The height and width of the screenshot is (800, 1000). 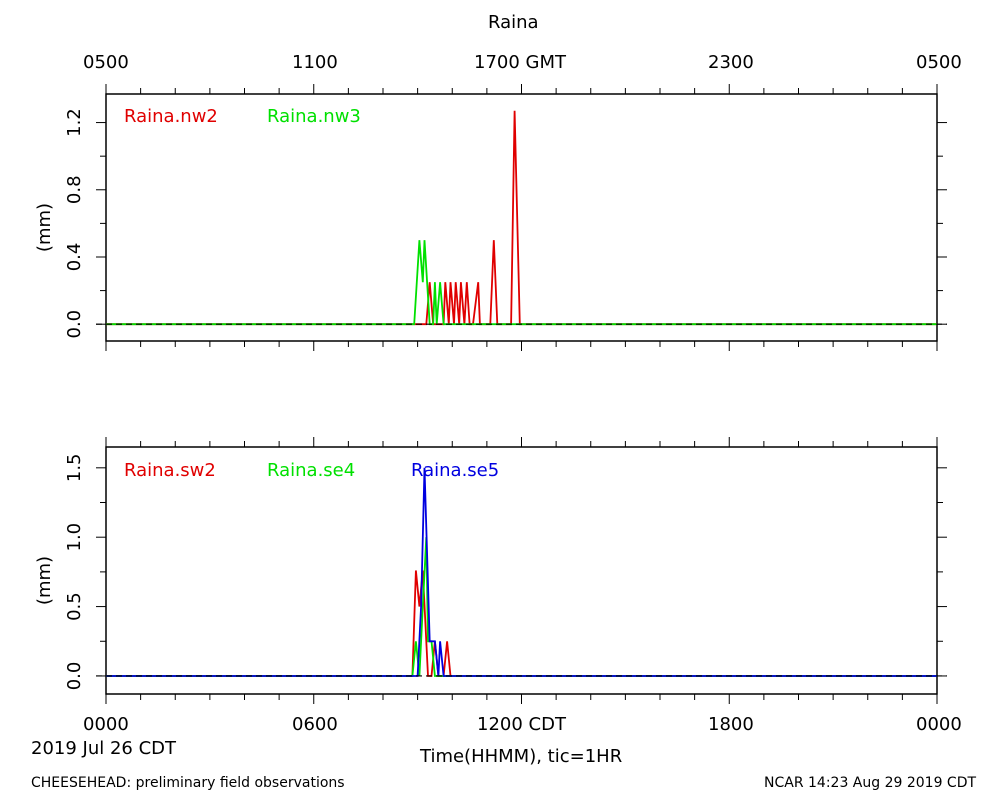 I want to click on y-tick-label: 0.5, so click(x=74, y=606).